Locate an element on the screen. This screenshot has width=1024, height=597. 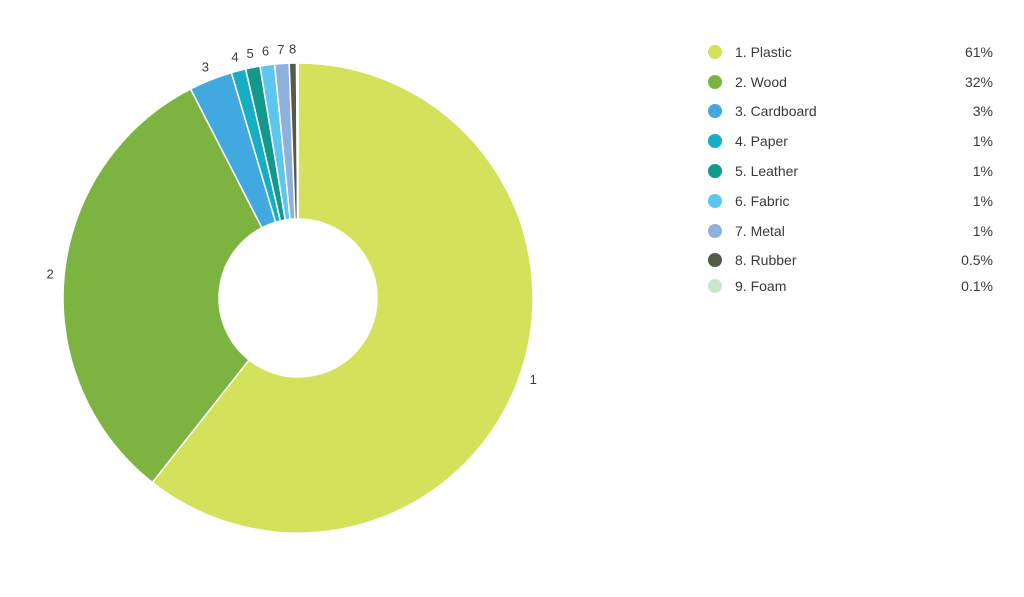
legend-label: 3. Cardboard is located at coordinates (776, 111).